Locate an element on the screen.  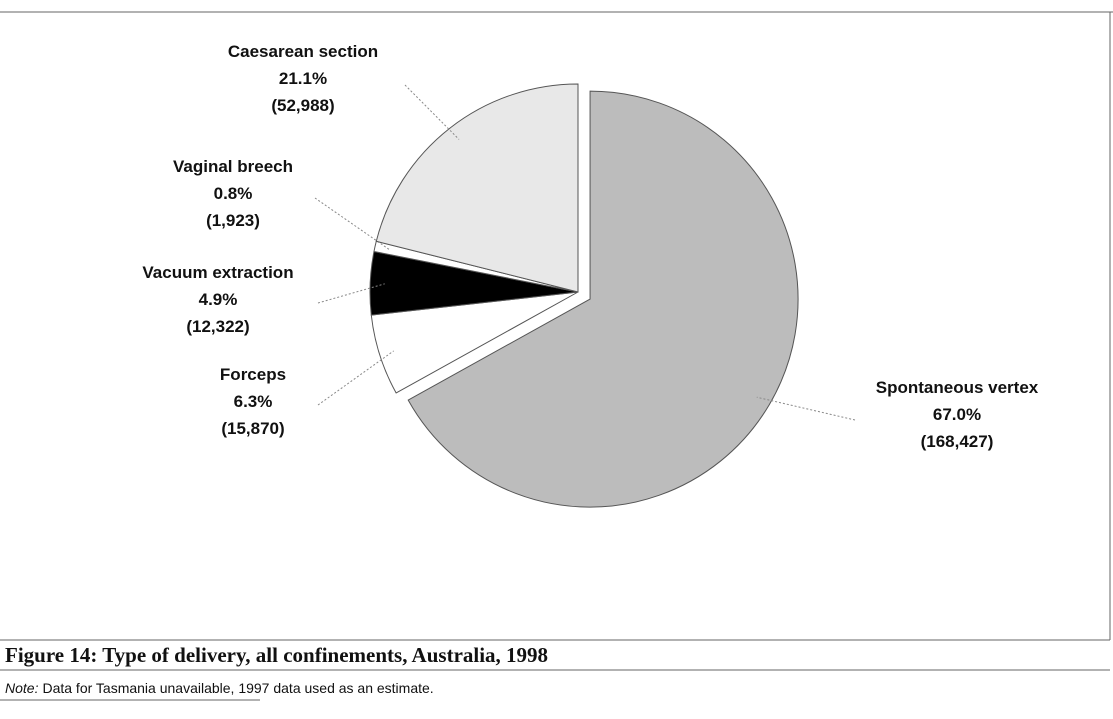
slice-count-label: (15,870) is located at coordinates (252, 428).